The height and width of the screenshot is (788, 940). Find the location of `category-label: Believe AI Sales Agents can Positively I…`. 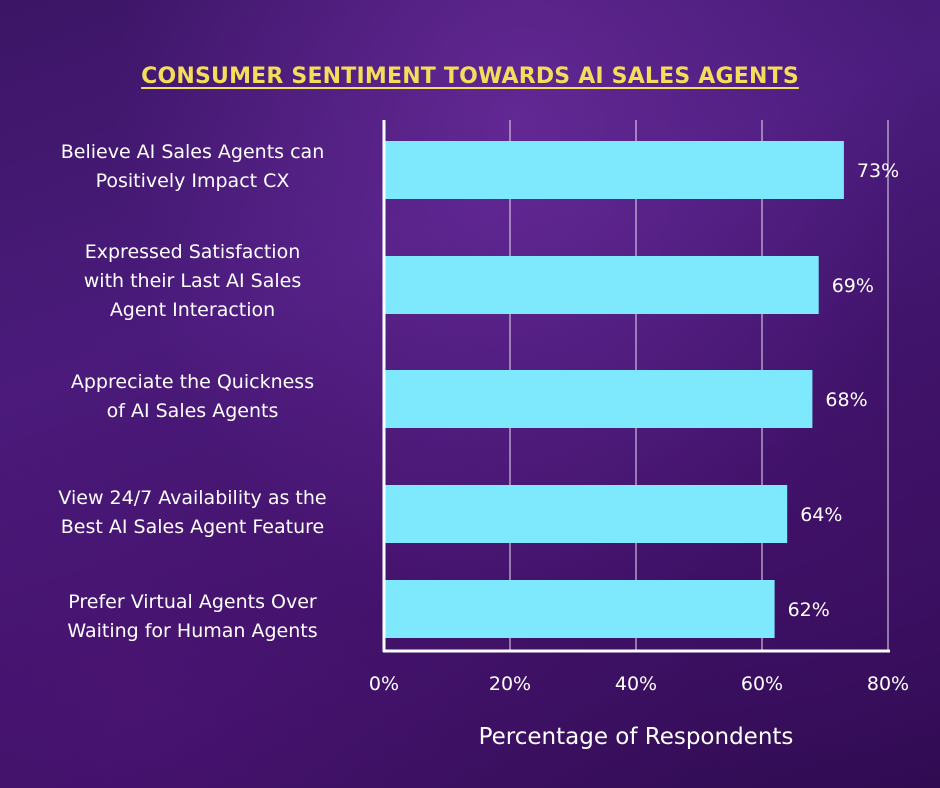

category-label: Believe AI Sales Agents can Positively I… is located at coordinates (192, 166).